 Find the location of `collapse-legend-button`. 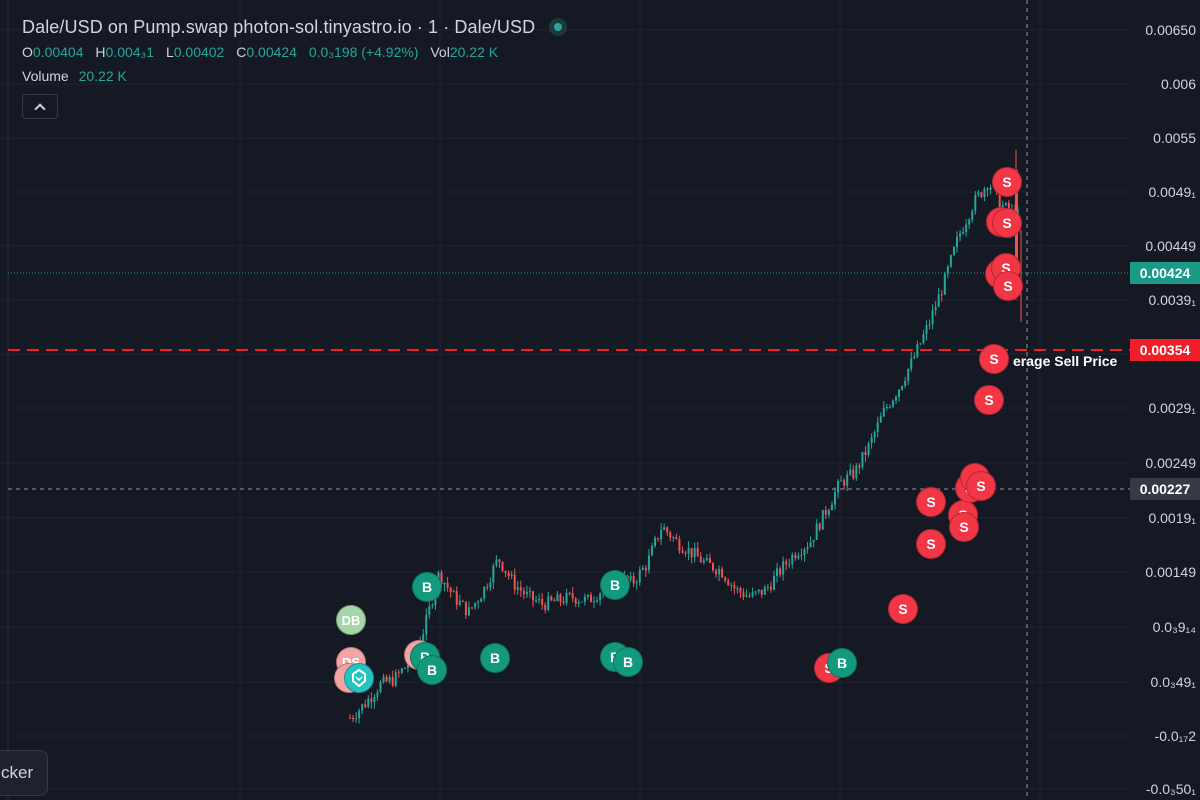

collapse-legend-button is located at coordinates (40, 106).